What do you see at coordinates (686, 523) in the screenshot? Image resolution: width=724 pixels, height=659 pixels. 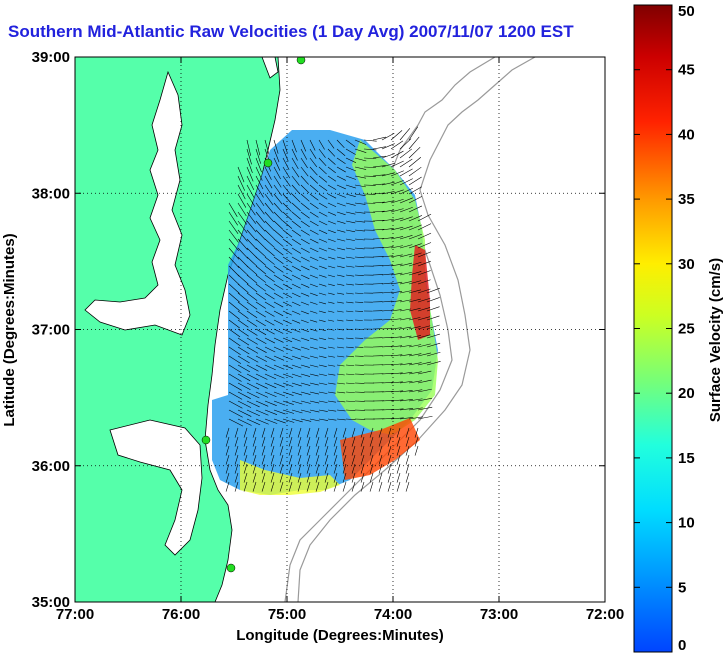 I see `colorbar-tick-label: 10` at bounding box center [686, 523].